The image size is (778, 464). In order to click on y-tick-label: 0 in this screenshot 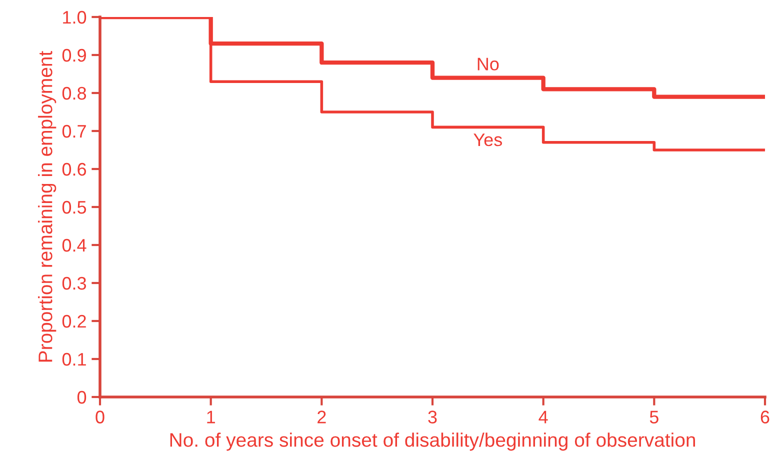, I will do `click(81, 397)`.